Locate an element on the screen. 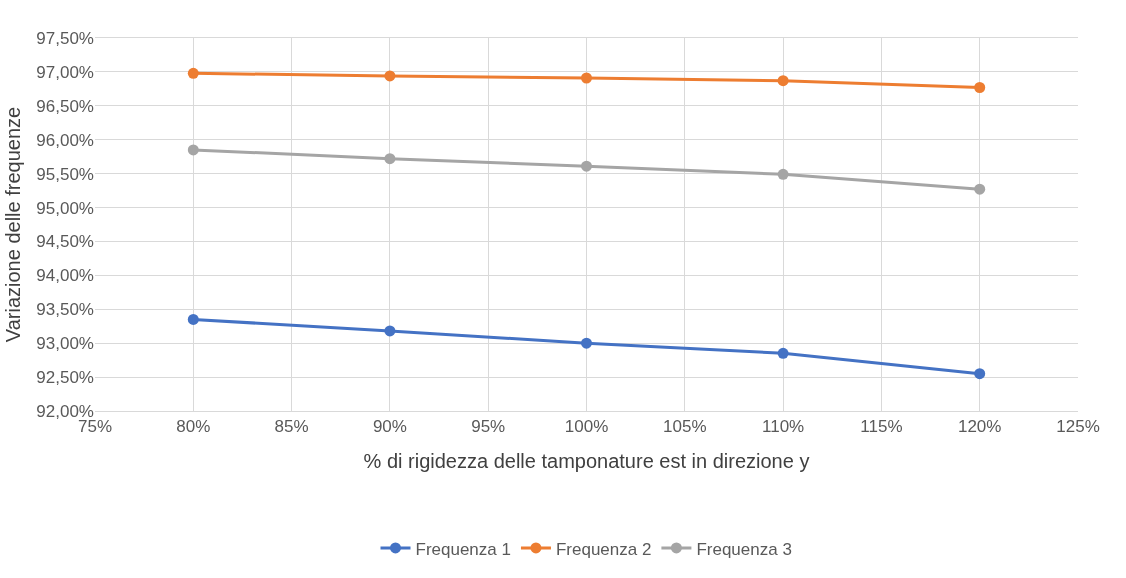  x-tick-label: 120% is located at coordinates (979, 427).